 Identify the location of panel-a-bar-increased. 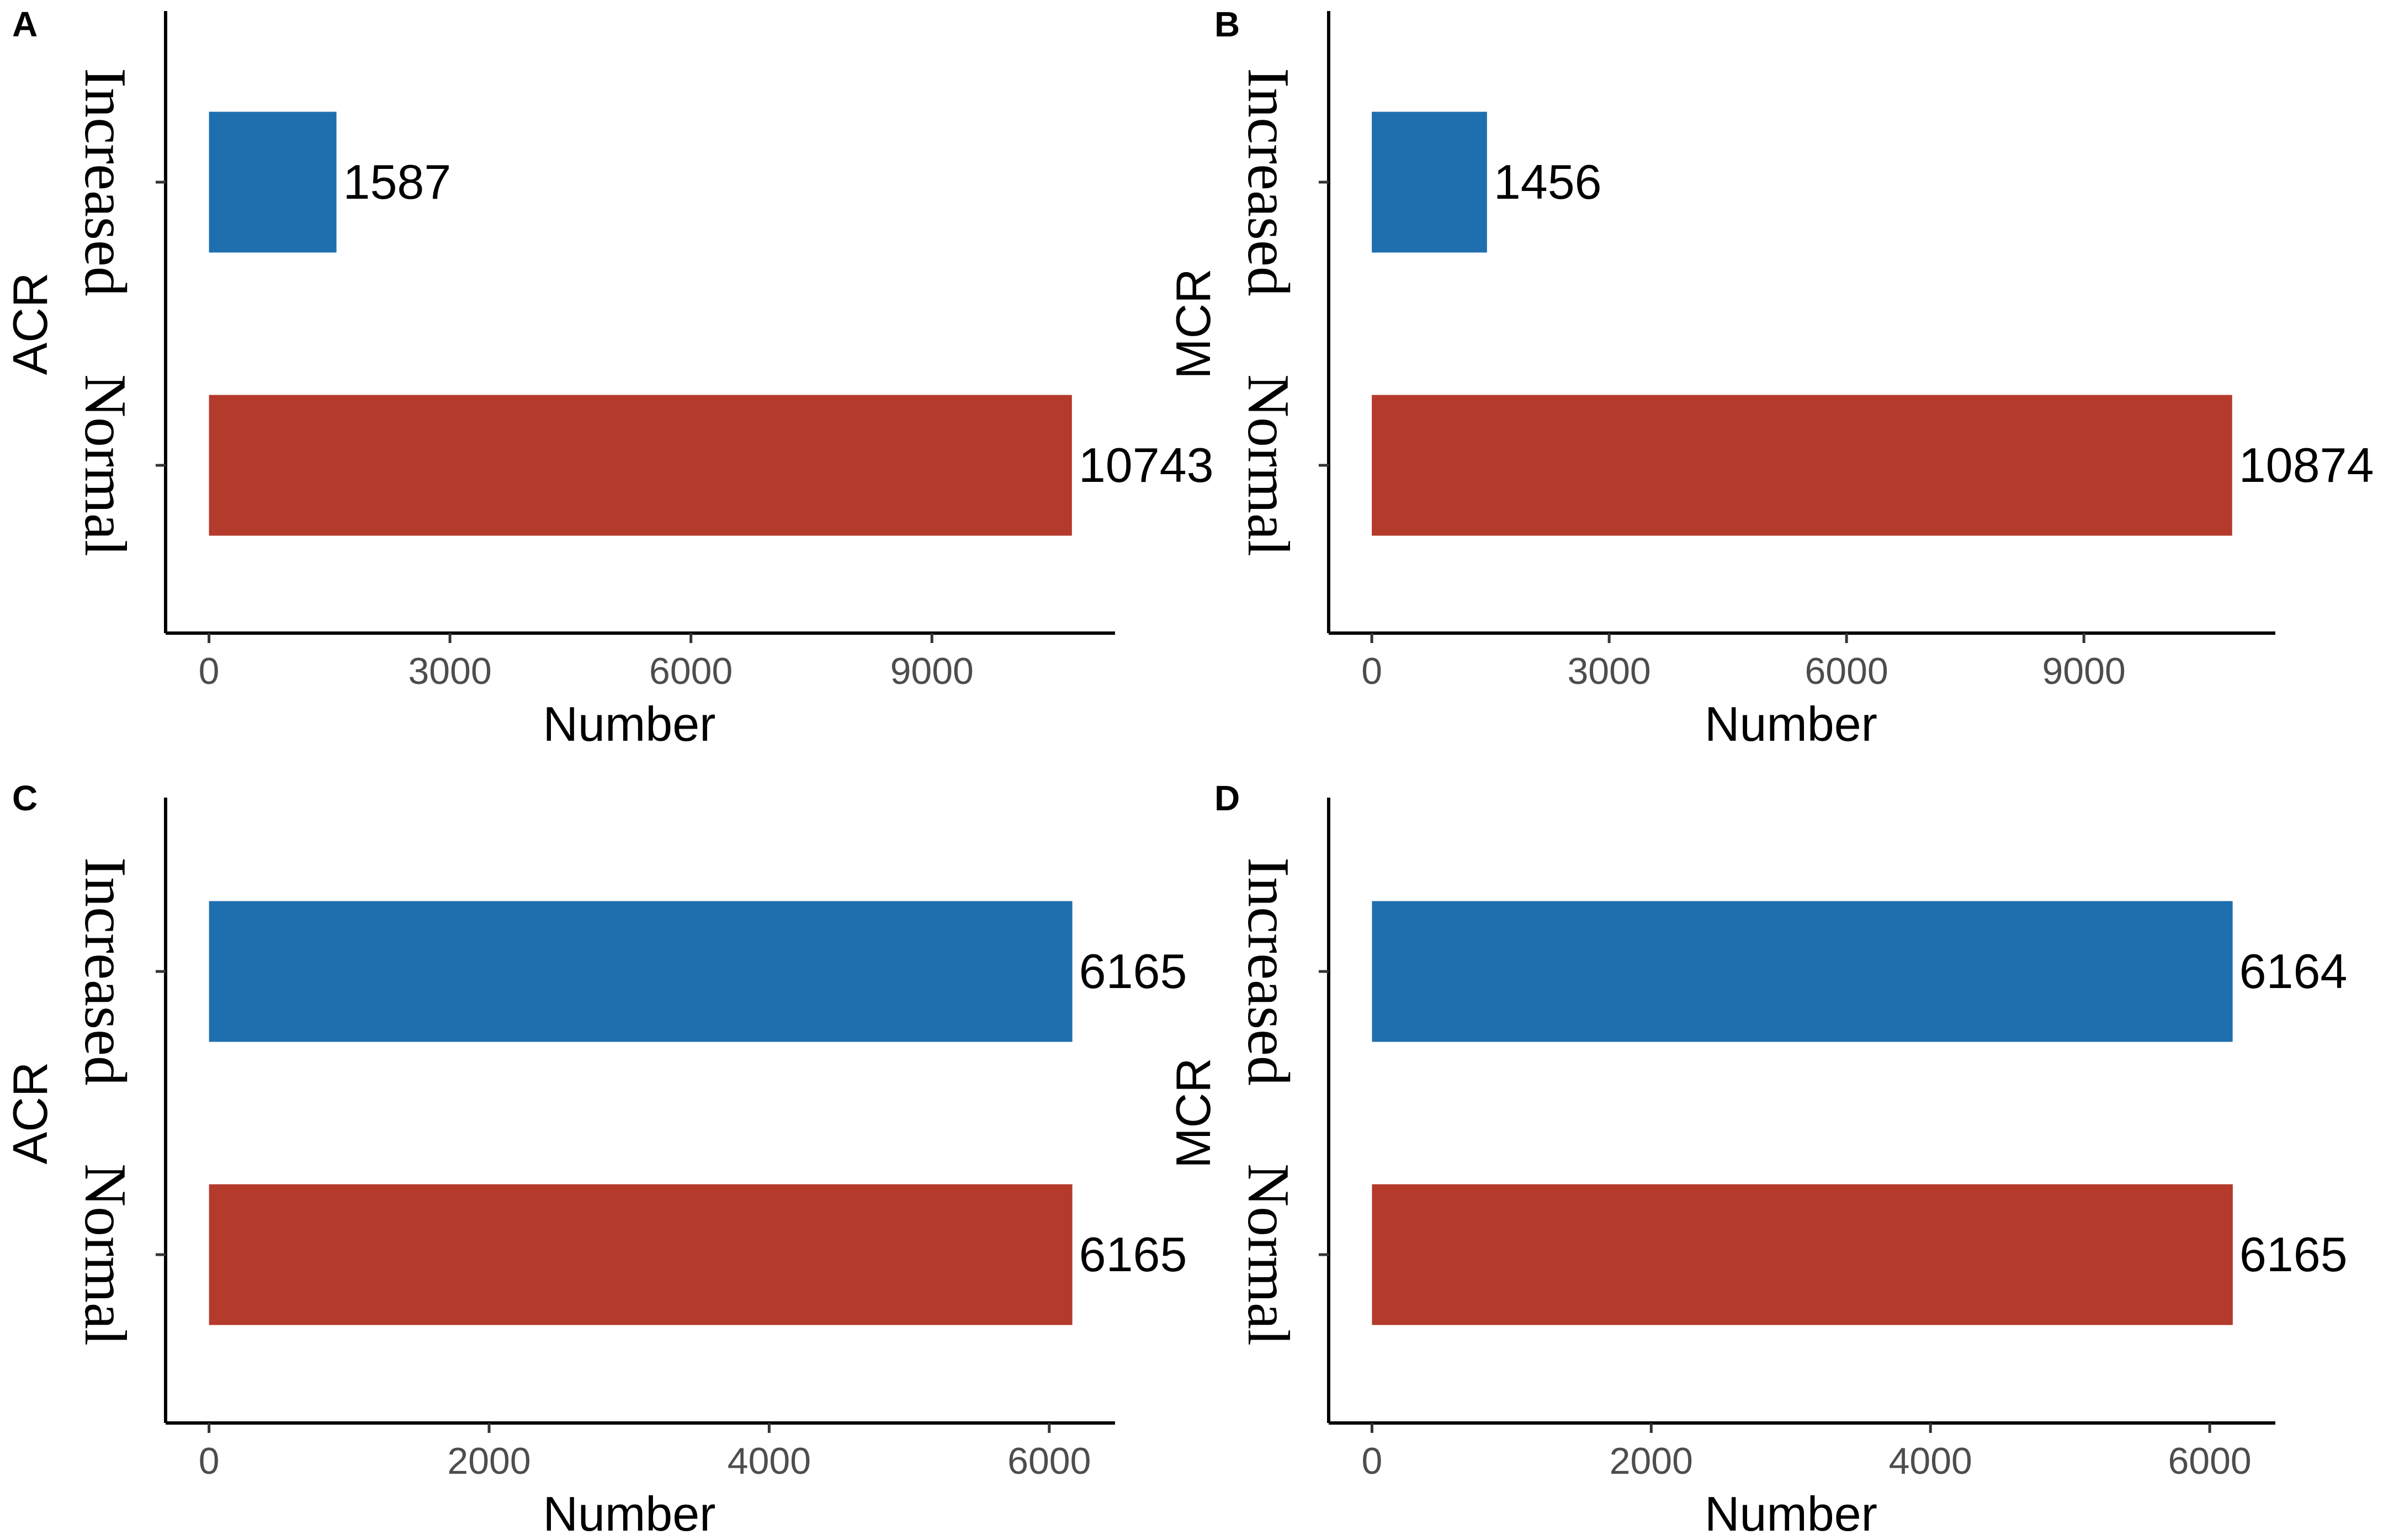
(273, 182).